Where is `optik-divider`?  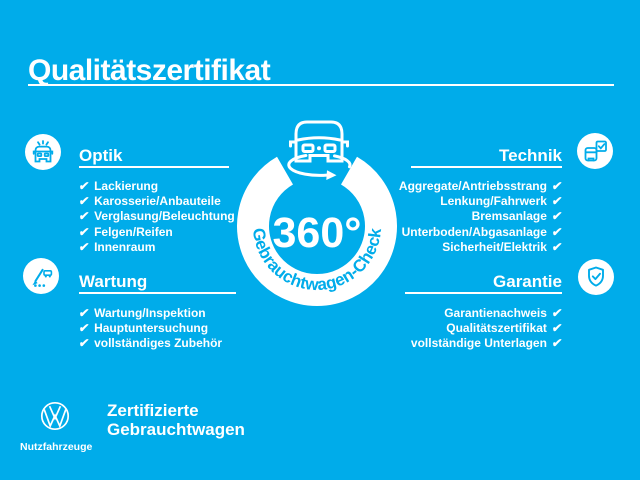
optik-divider is located at coordinates (154, 167).